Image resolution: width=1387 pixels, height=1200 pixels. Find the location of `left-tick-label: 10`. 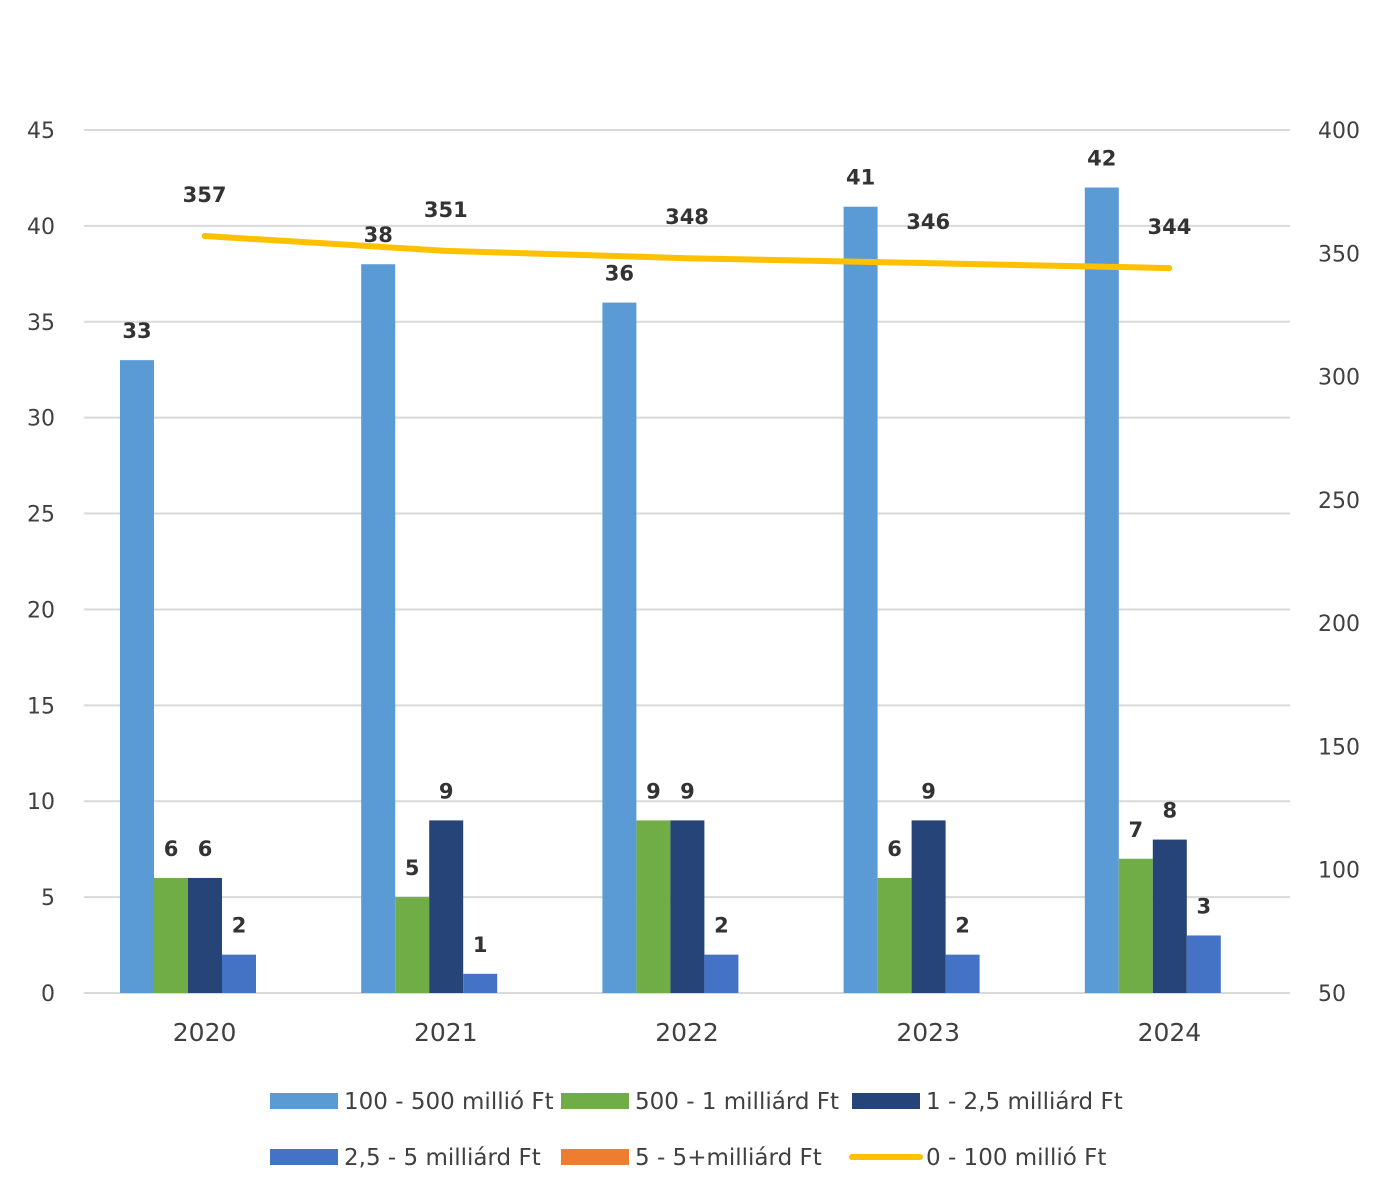

left-tick-label: 10 is located at coordinates (41, 802).